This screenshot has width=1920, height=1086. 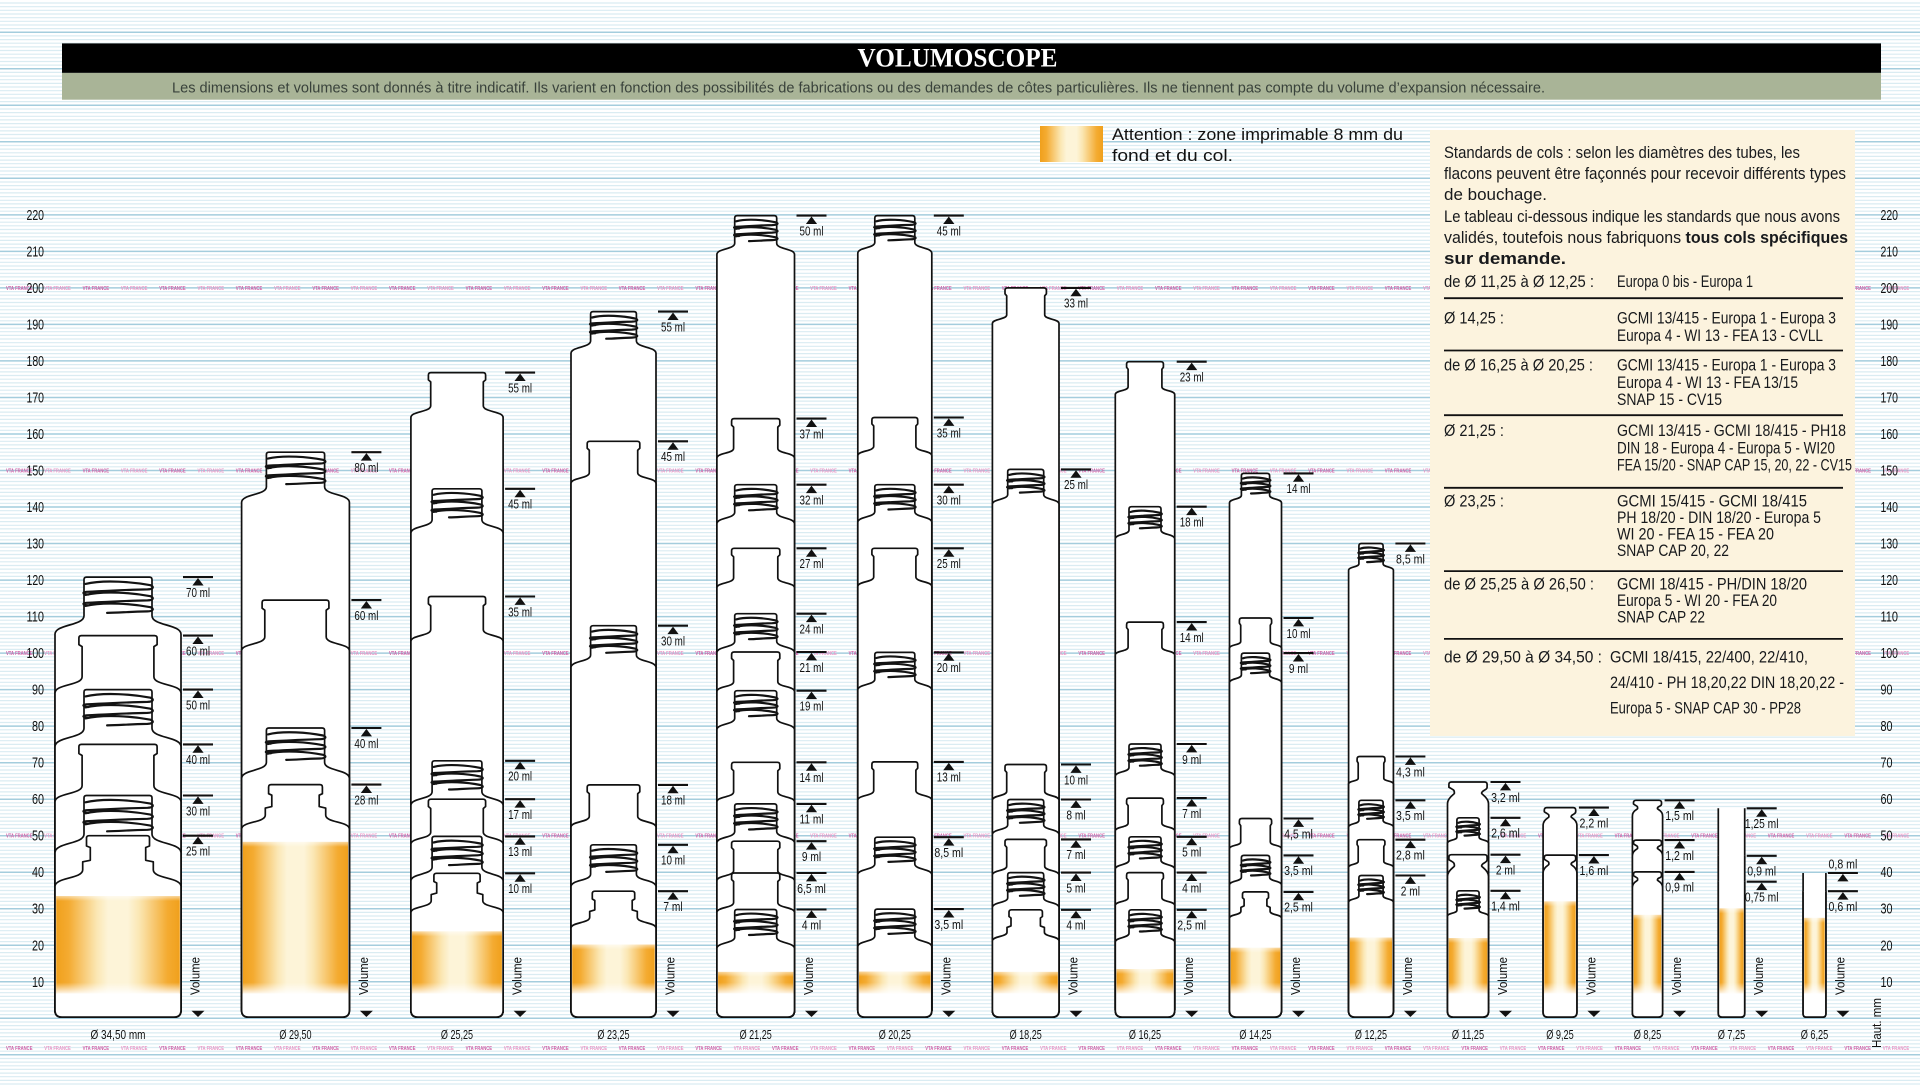 I want to click on svg-text: 10 ml, so click(x=520, y=888).